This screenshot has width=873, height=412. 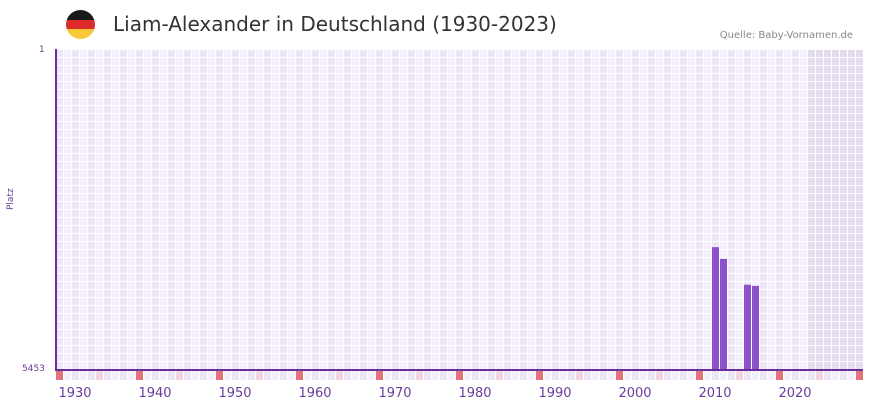 I want to click on source-credit: Quelle: Baby-Vornamen.de, so click(x=786, y=35).